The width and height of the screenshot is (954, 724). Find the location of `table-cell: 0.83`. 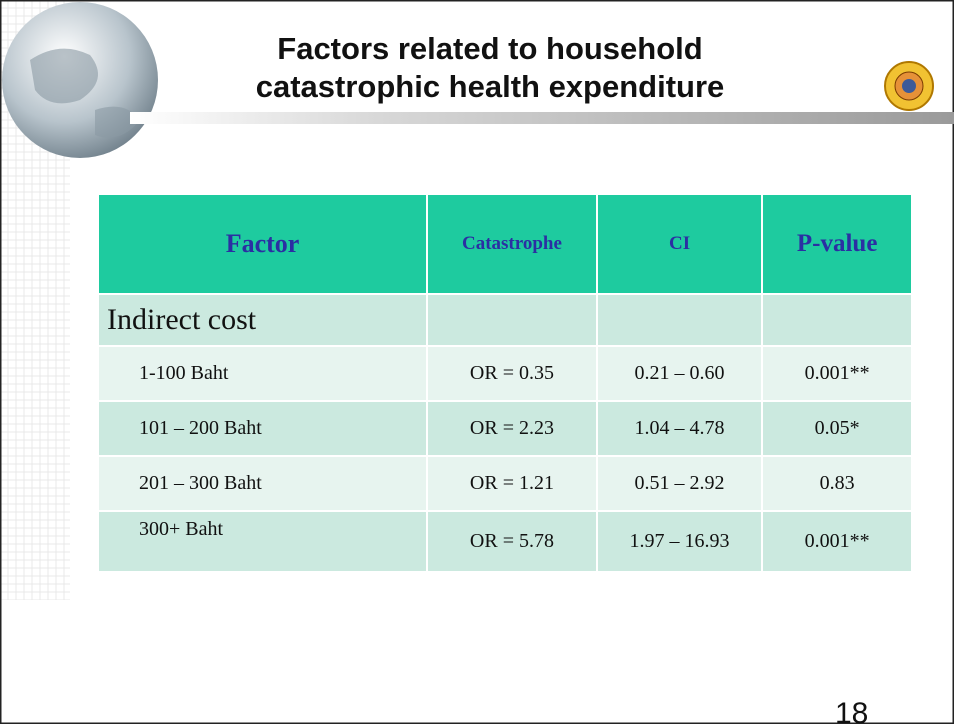

table-cell: 0.83 is located at coordinates (837, 483).